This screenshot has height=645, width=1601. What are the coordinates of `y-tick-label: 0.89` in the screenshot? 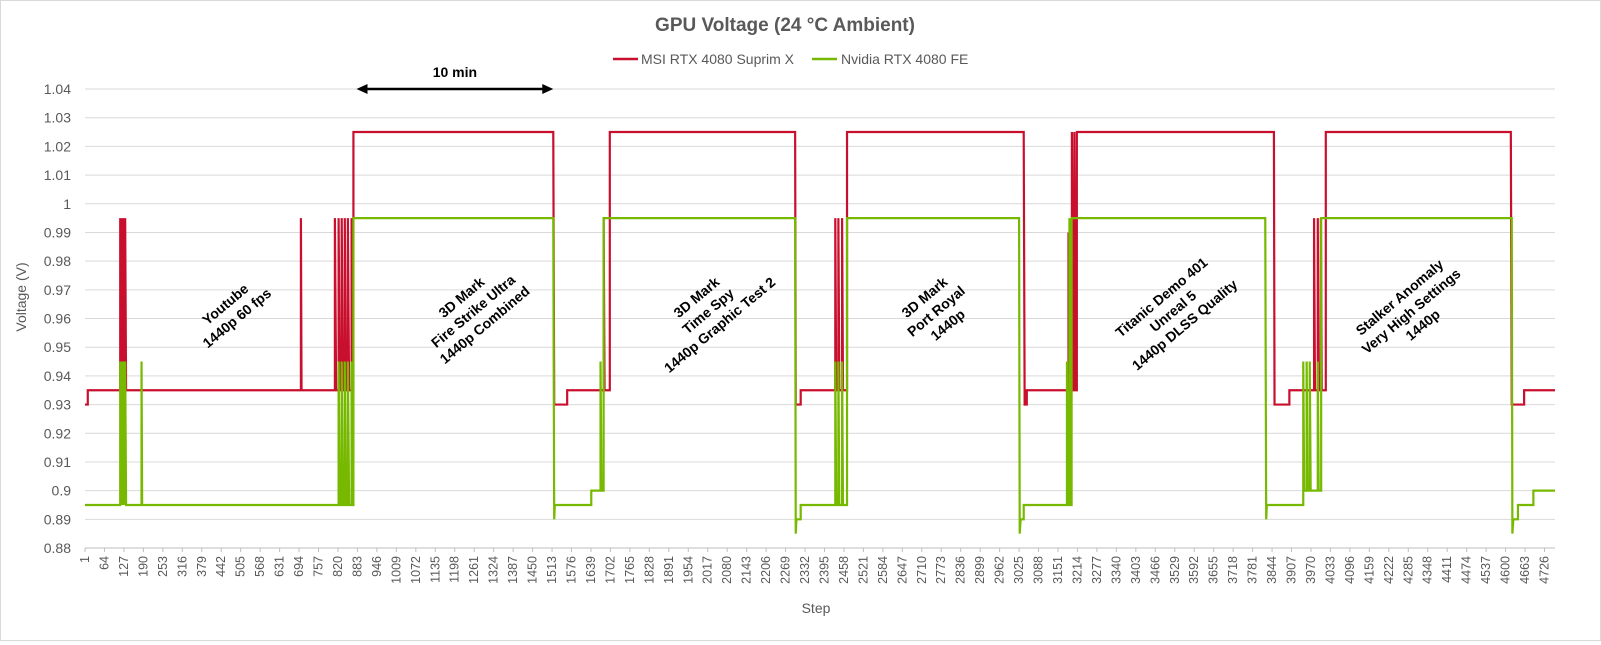 It's located at (57, 519).